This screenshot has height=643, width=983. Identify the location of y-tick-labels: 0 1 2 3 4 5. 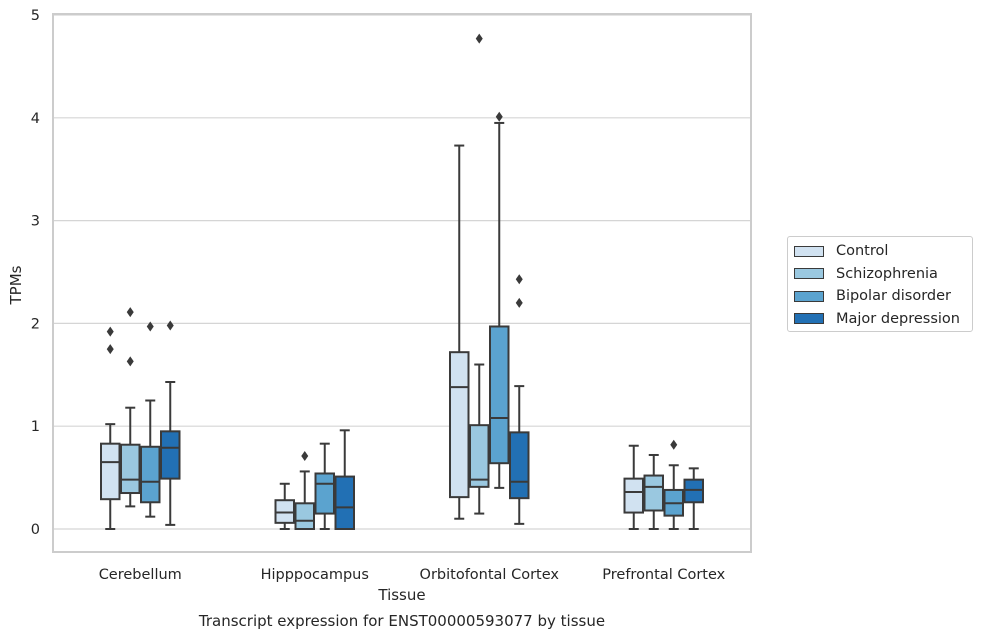
(35, 273).